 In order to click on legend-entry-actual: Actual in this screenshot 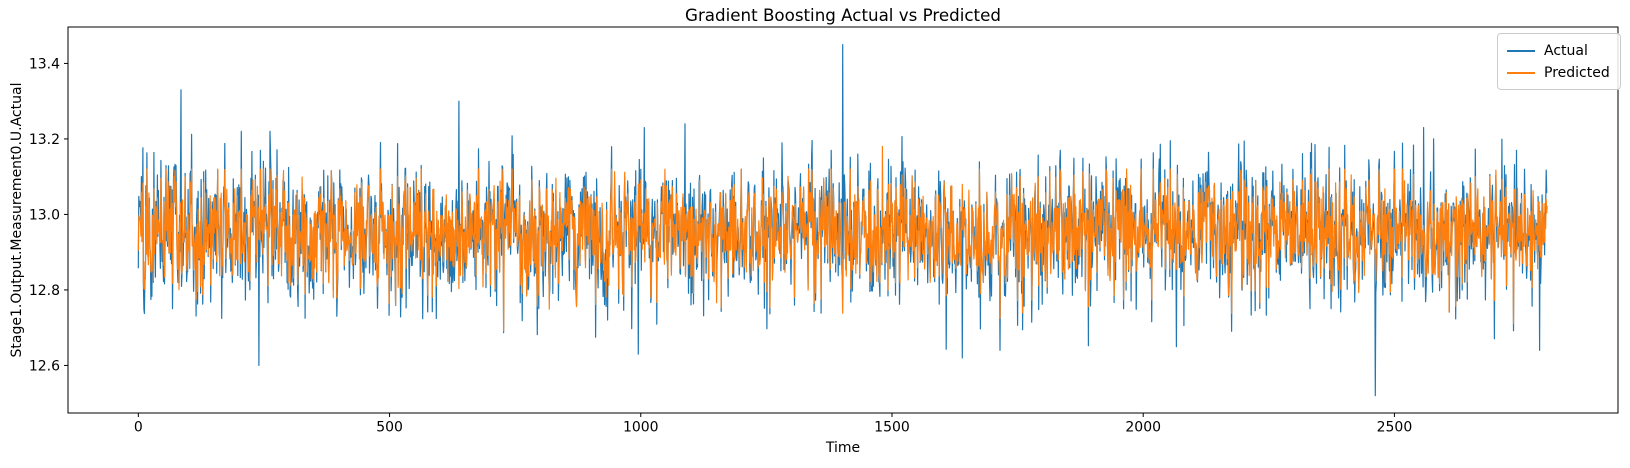, I will do `click(1558, 50)`.